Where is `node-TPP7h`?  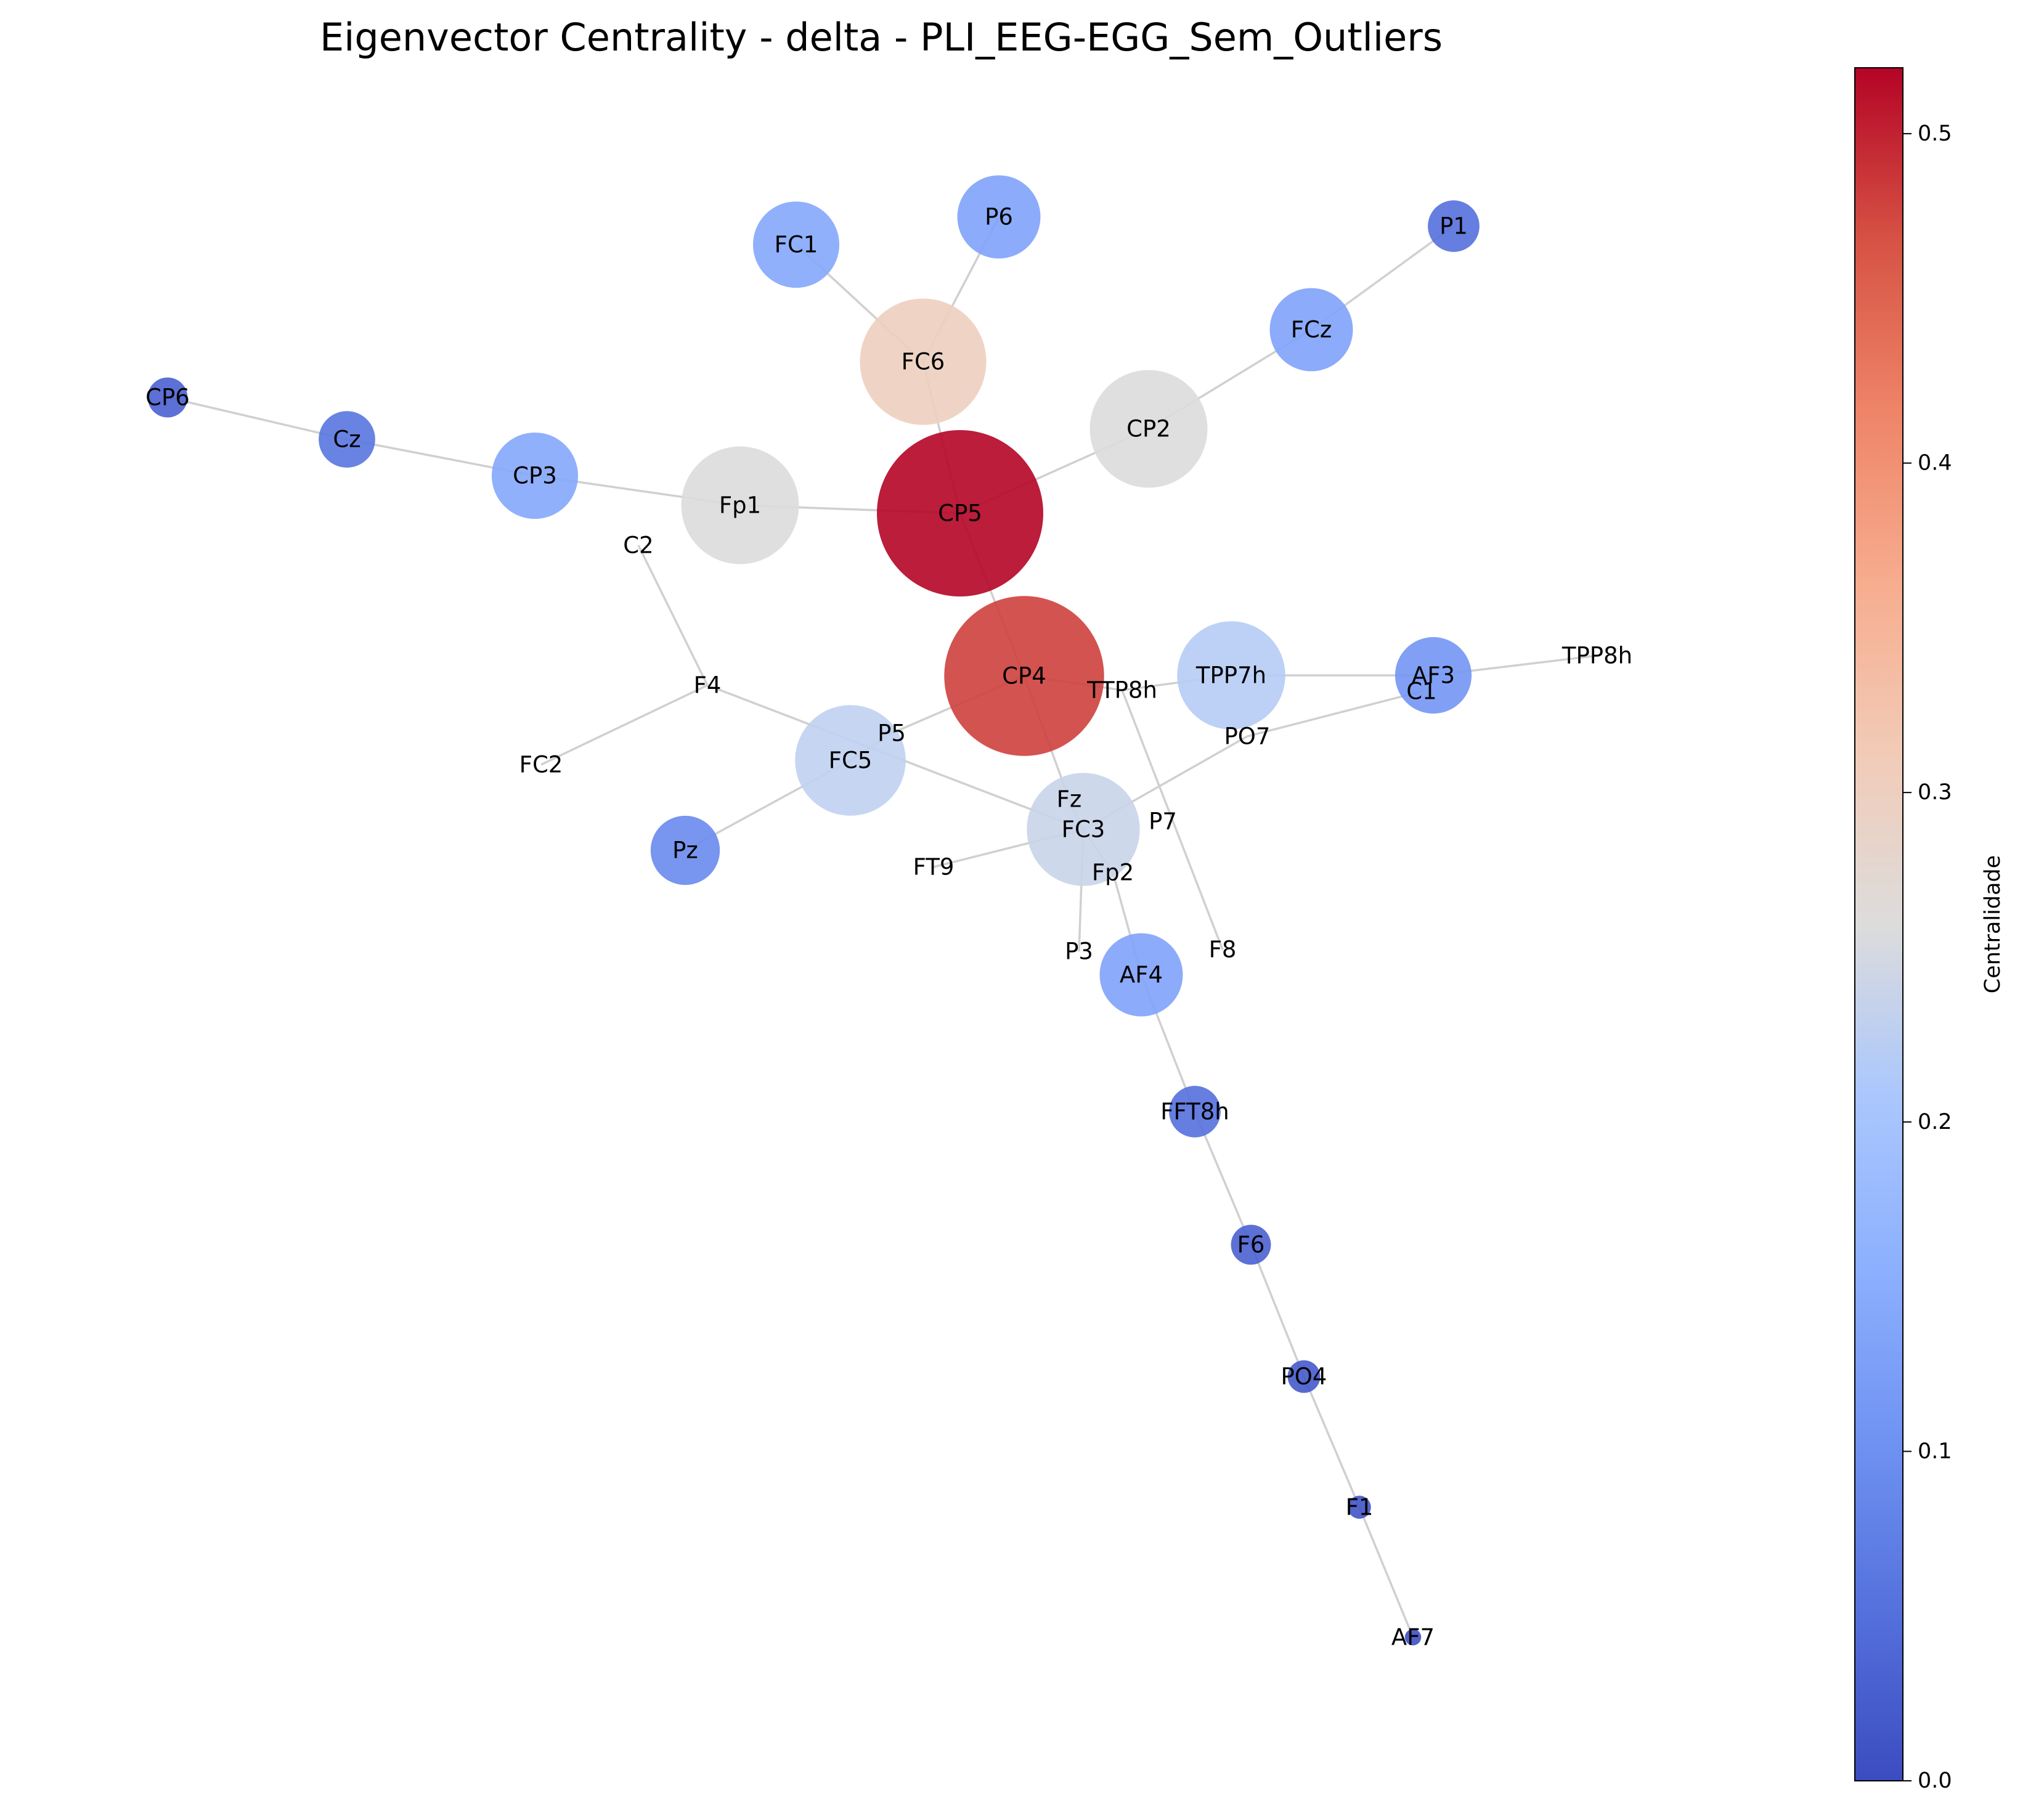
node-TPP7h is located at coordinates (1231, 675).